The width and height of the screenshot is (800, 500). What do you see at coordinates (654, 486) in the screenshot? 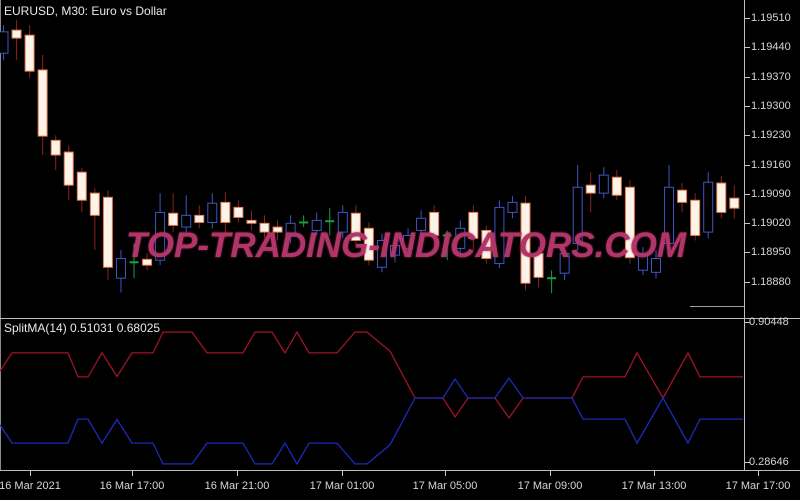
I see `time-axis-label: 17 Mar 13:00` at bounding box center [654, 486].